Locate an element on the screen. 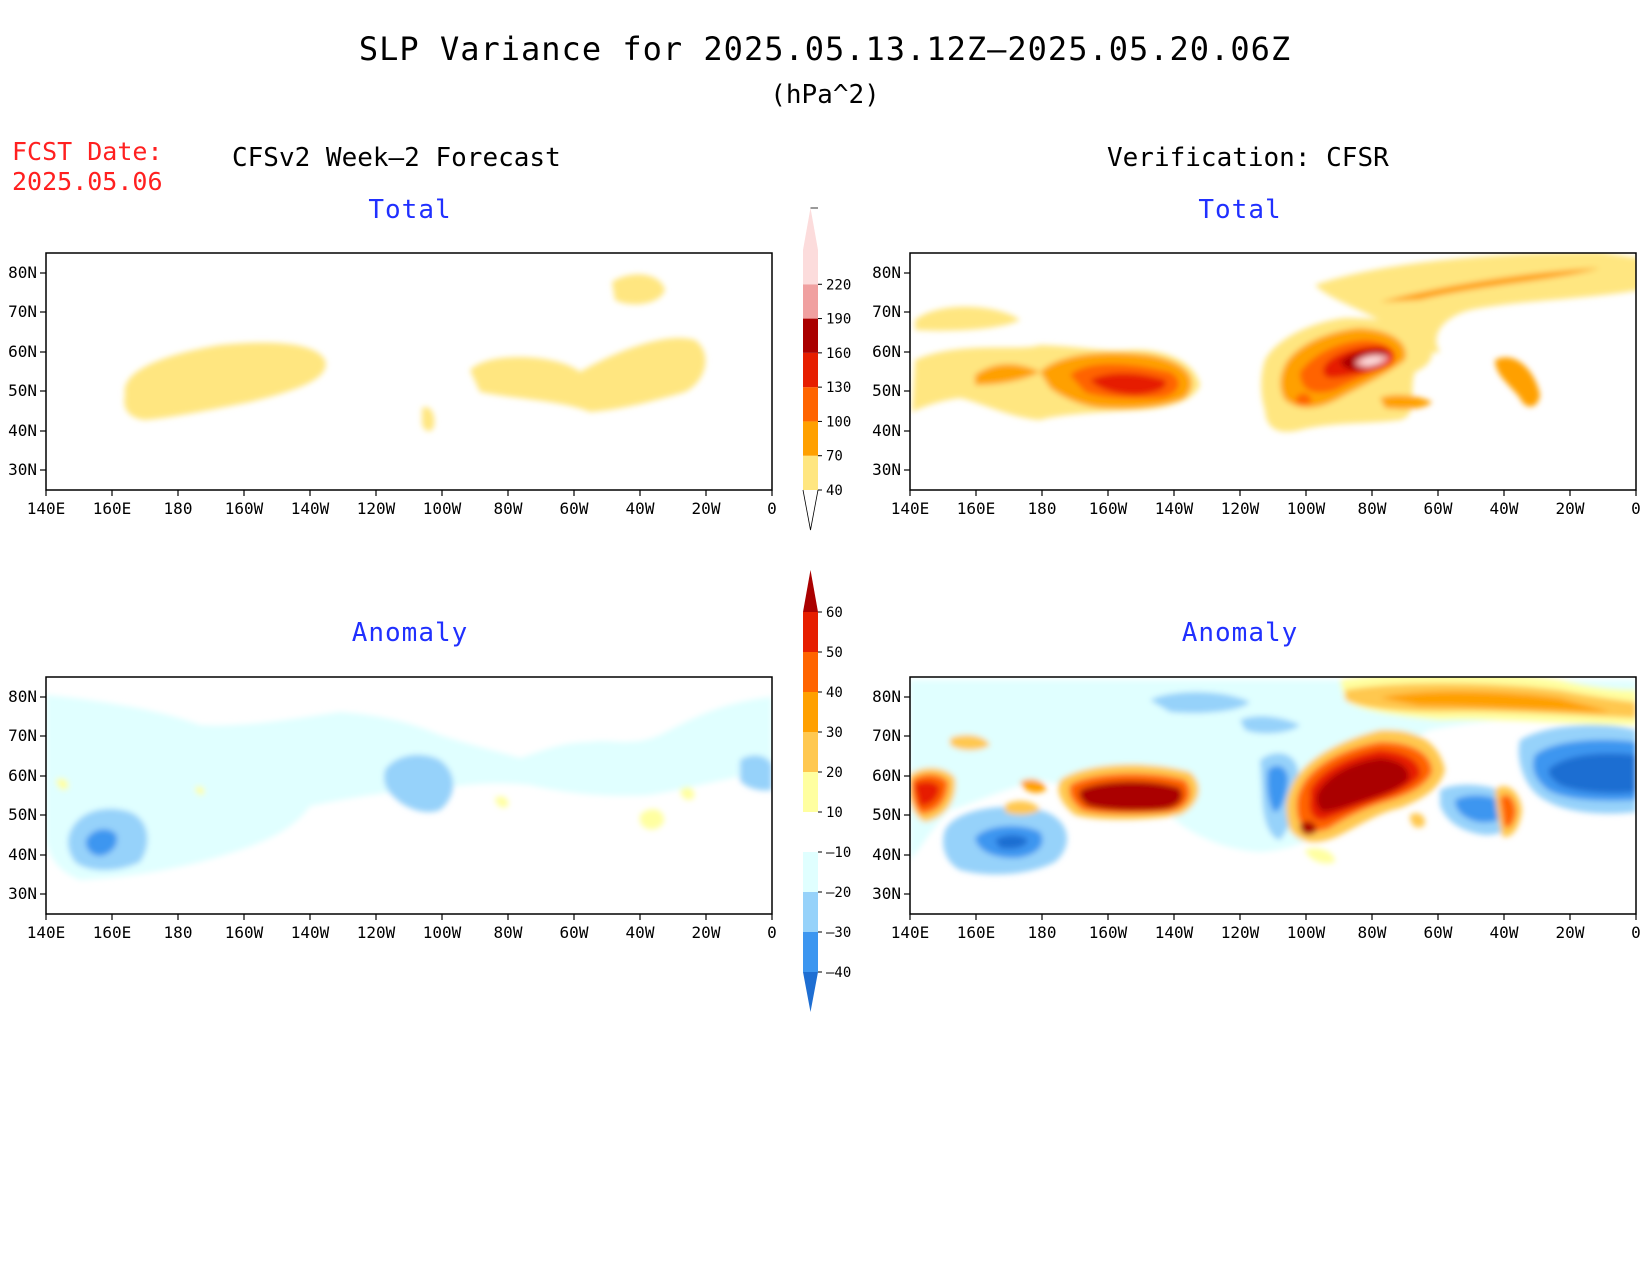 The image size is (1650, 1275). forecast-total-map is located at coordinates (409, 371).